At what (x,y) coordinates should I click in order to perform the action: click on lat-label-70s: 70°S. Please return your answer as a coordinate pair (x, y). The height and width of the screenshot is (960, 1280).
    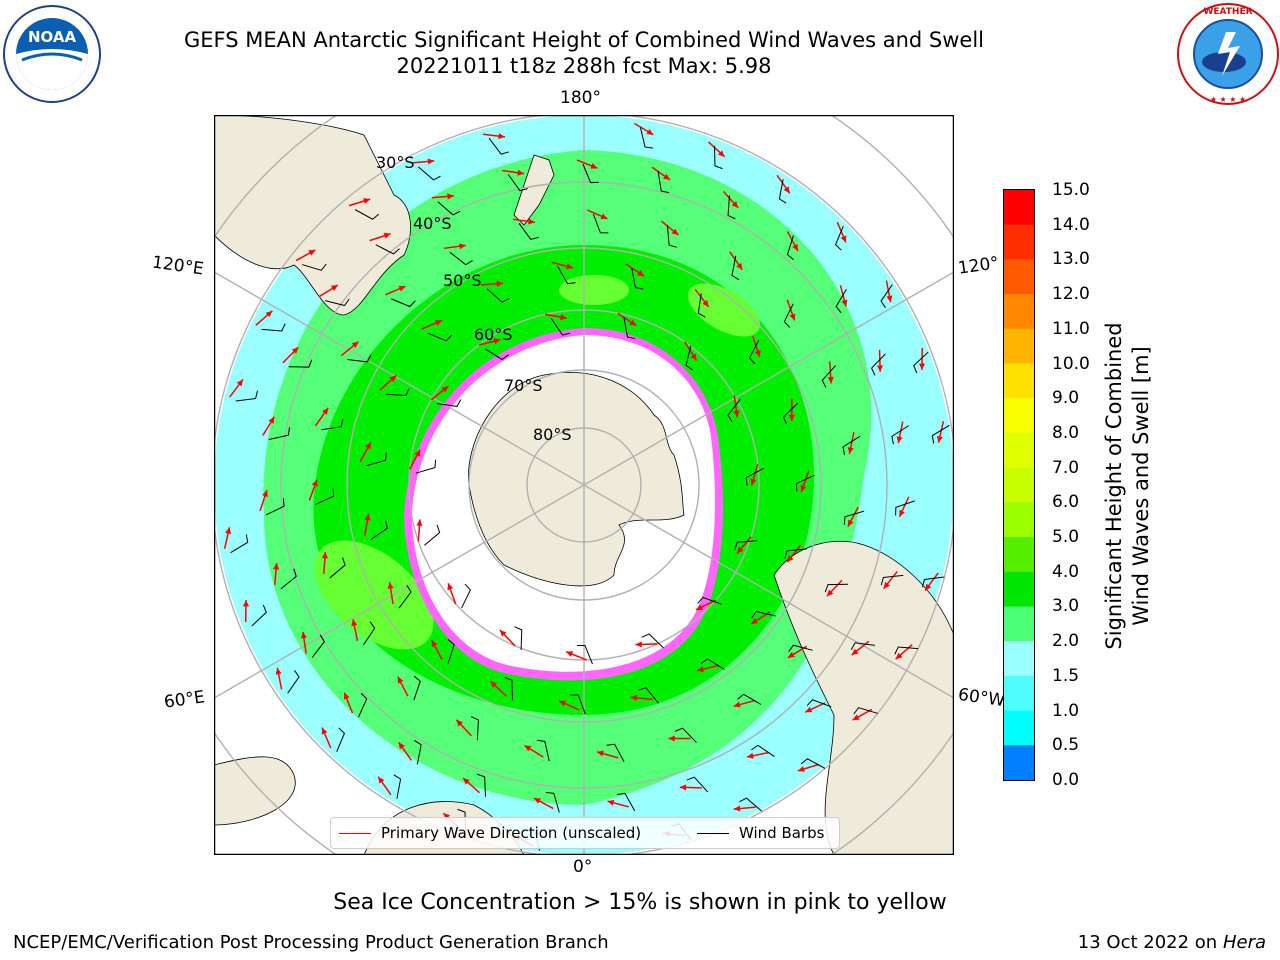
    Looking at the image, I should click on (523, 385).